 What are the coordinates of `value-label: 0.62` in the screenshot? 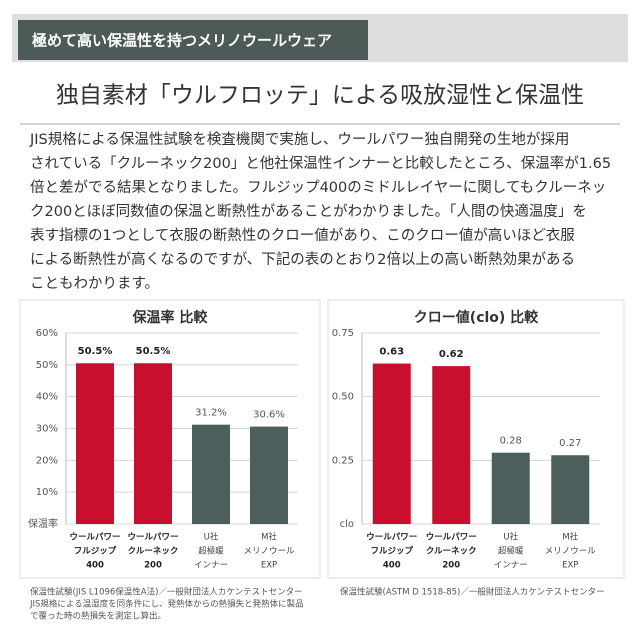 It's located at (451, 354).